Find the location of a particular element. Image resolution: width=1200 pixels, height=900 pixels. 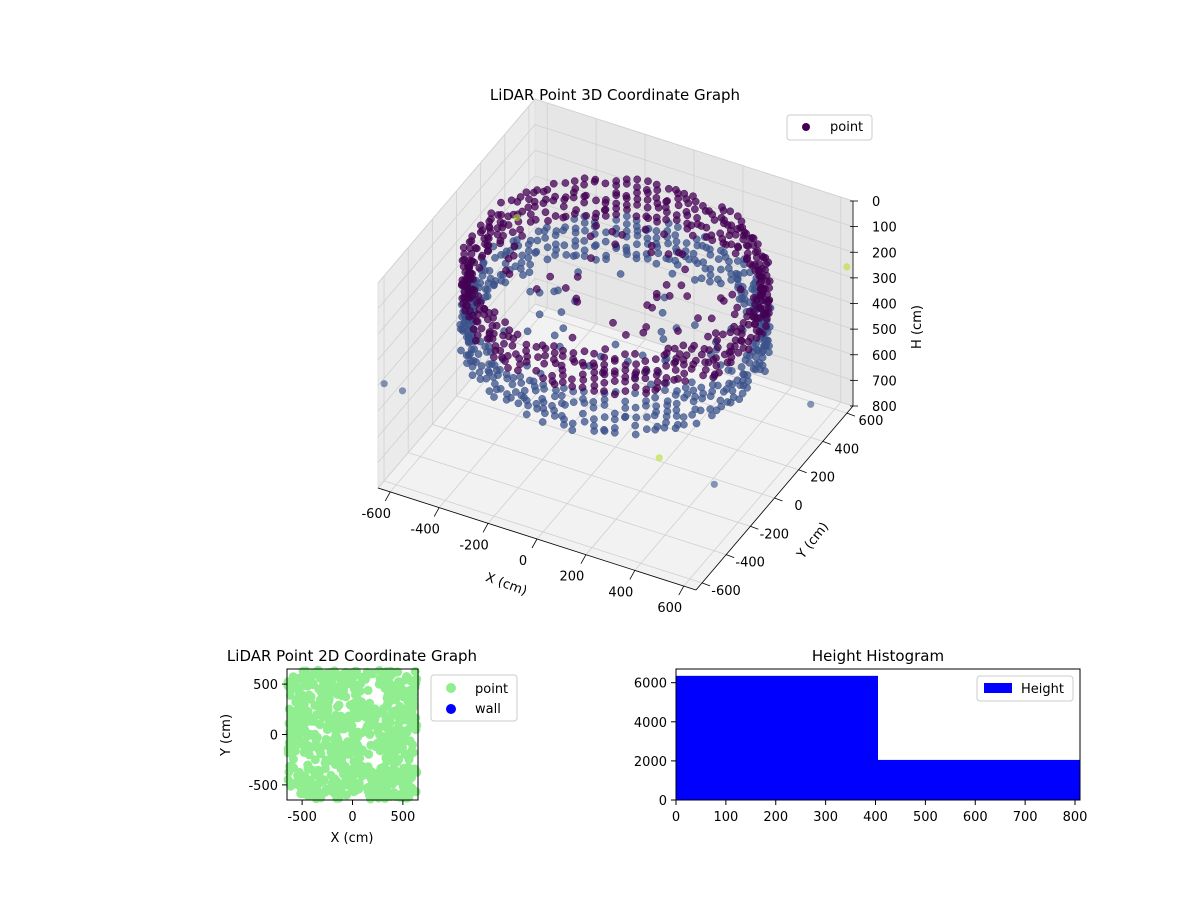

y-tick-label-3d: 200 is located at coordinates (822, 478).